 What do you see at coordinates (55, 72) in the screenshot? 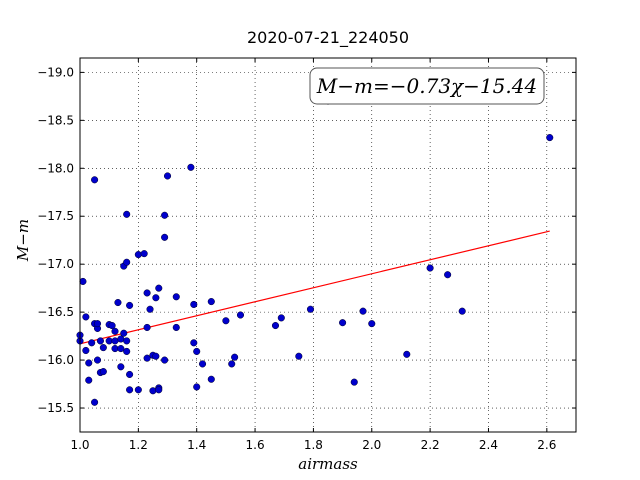
I see `y-tick-label: −19.0` at bounding box center [55, 72].